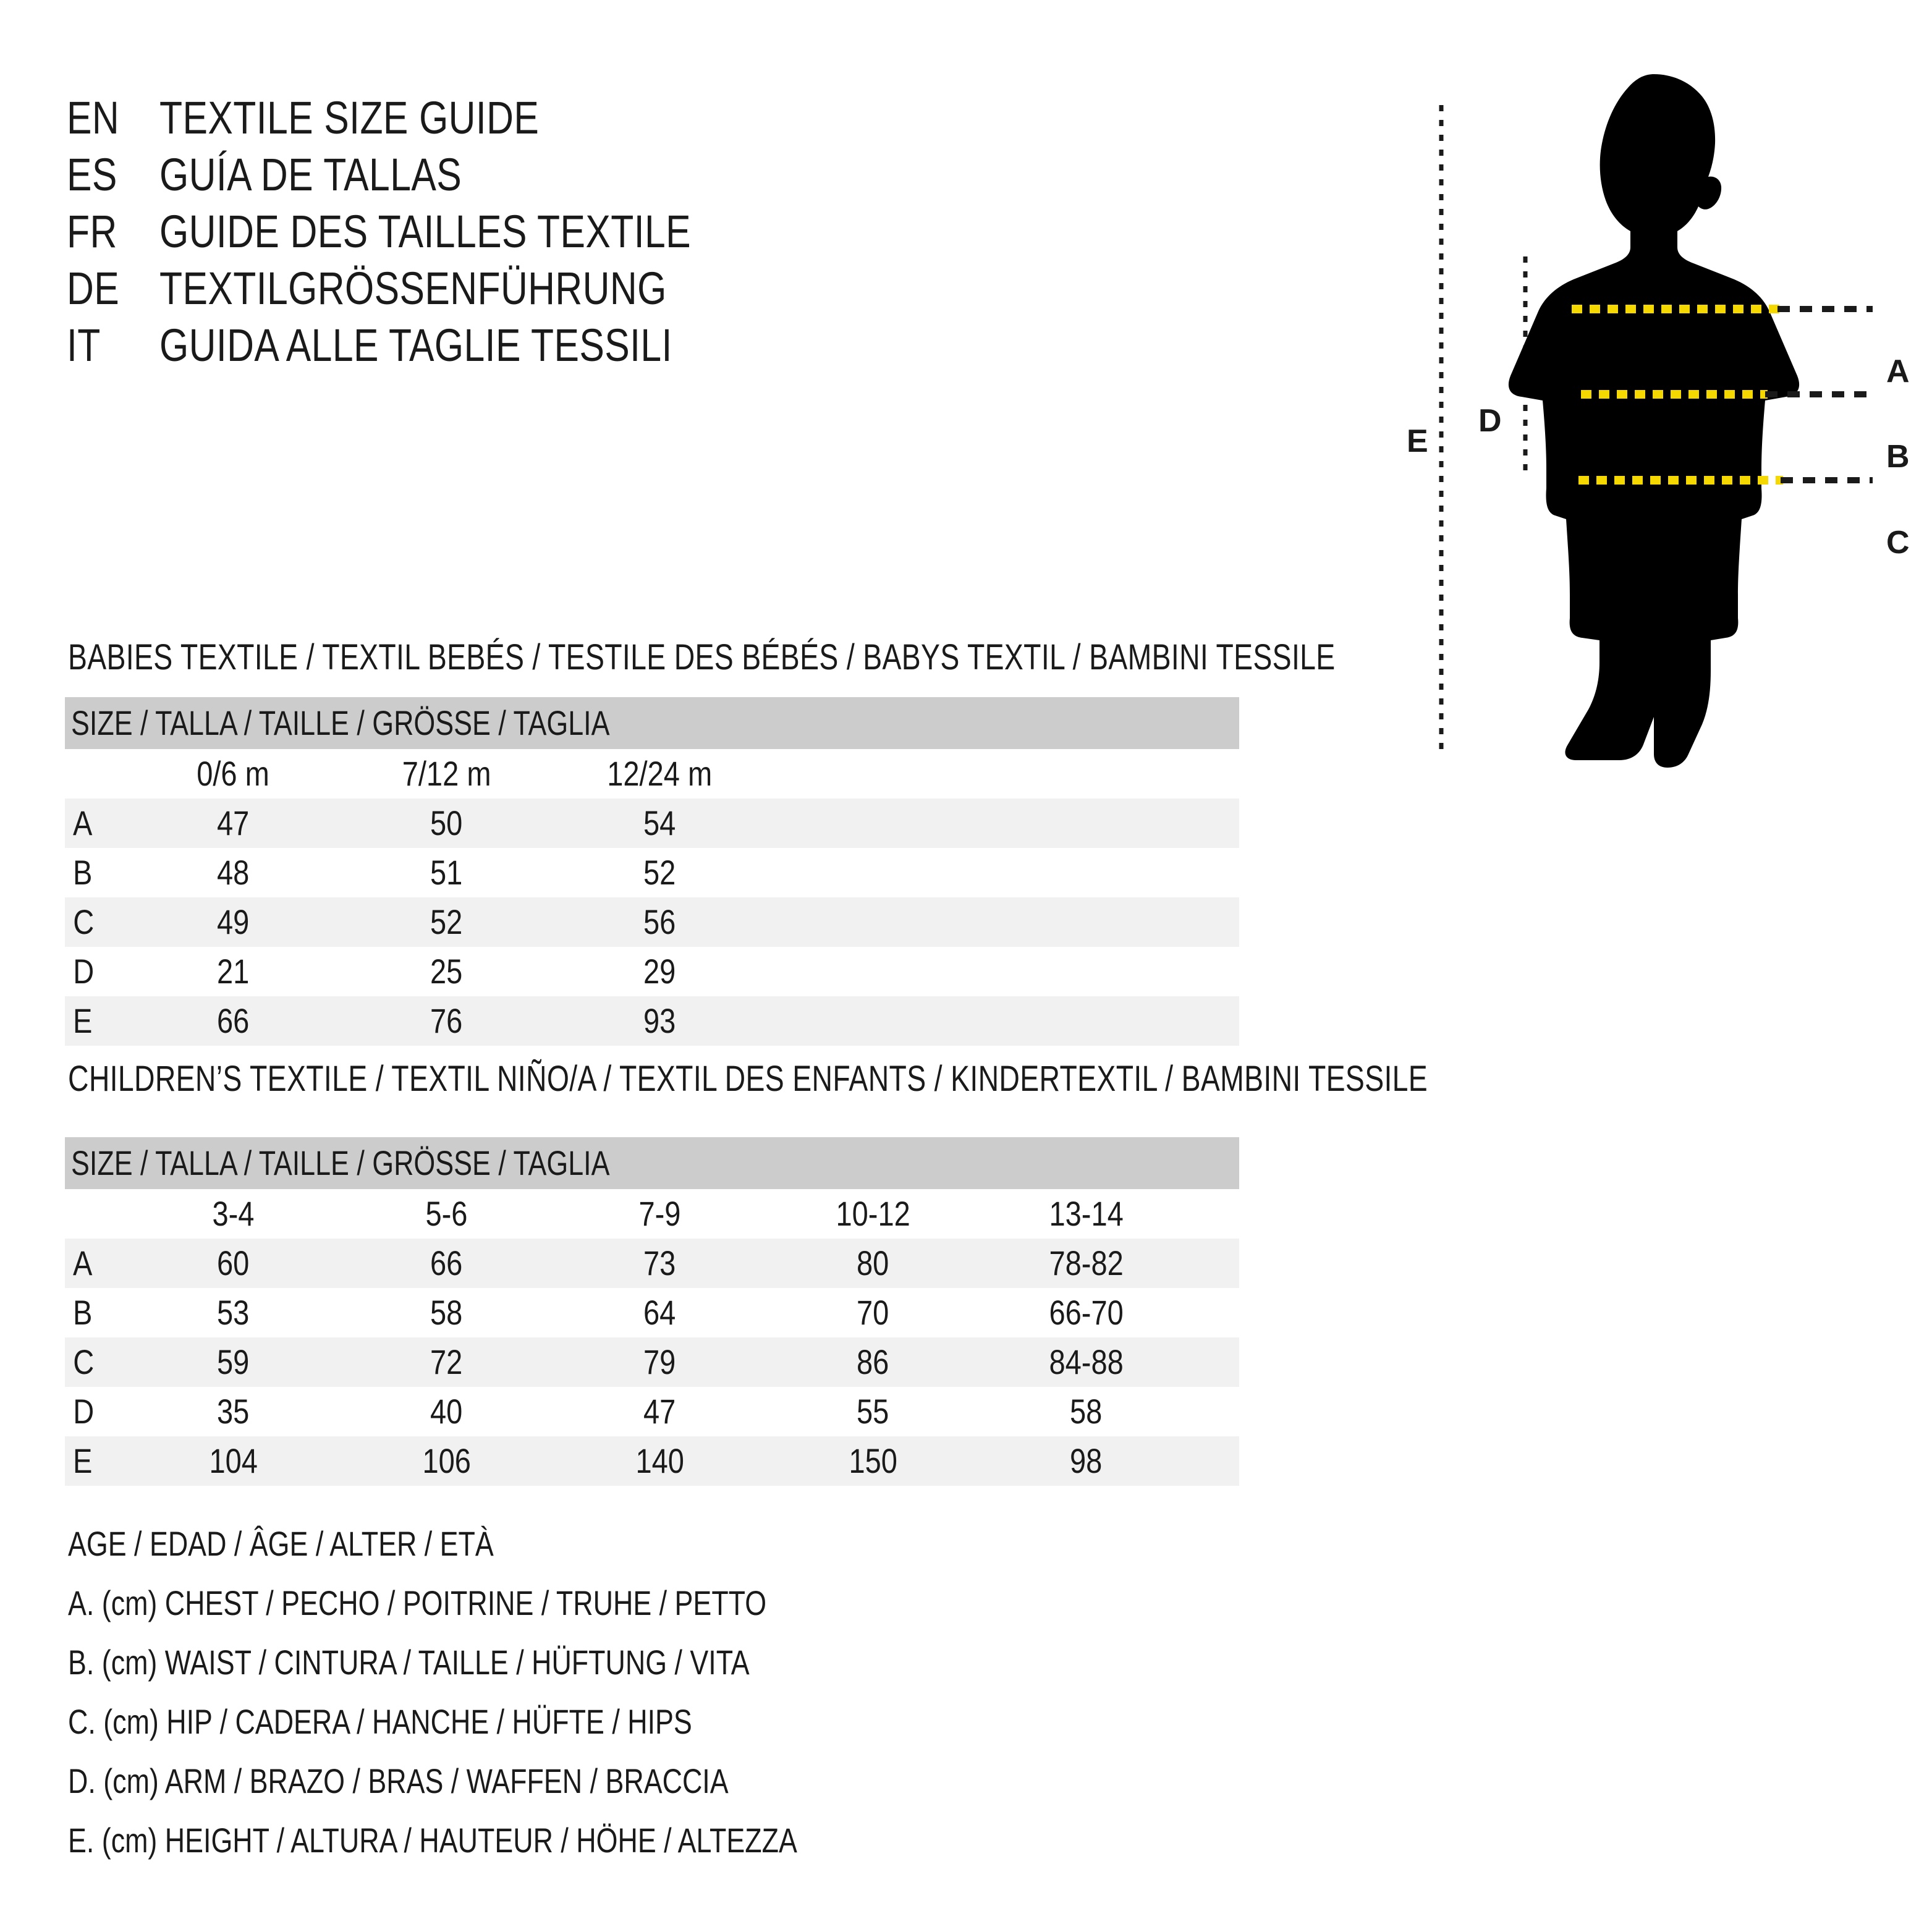 This screenshot has width=1932, height=1932. What do you see at coordinates (1086, 1460) in the screenshot?
I see `row-cell: 98` at bounding box center [1086, 1460].